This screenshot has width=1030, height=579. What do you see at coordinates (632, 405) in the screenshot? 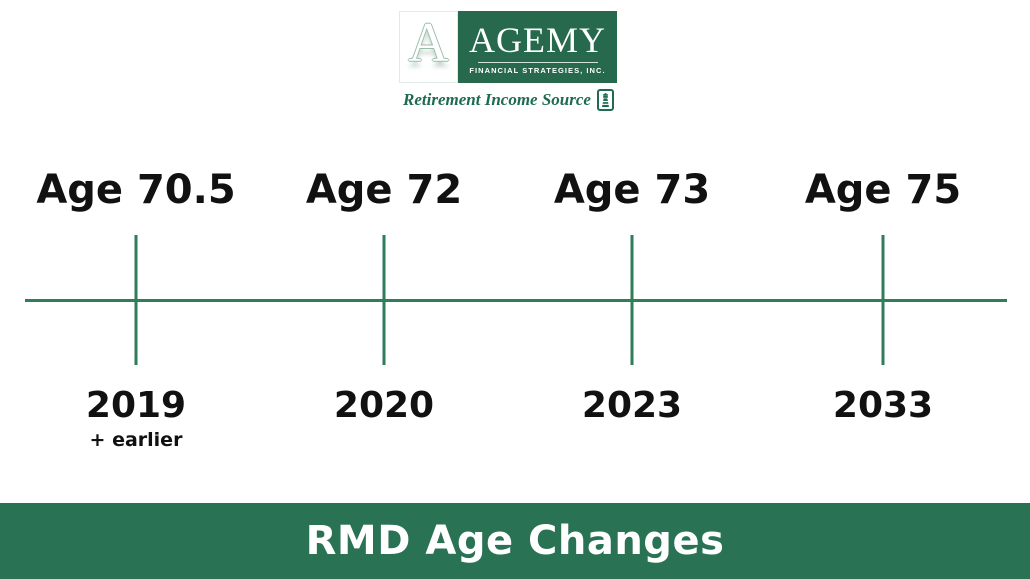
I see `year-label: 2023` at bounding box center [632, 405].